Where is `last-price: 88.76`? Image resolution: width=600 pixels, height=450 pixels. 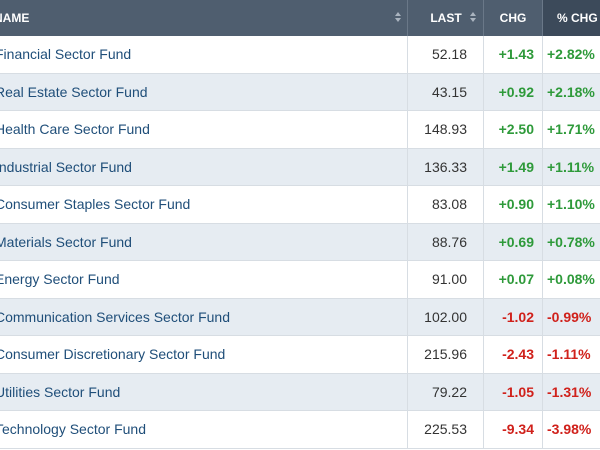 last-price: 88.76 is located at coordinates (445, 242).